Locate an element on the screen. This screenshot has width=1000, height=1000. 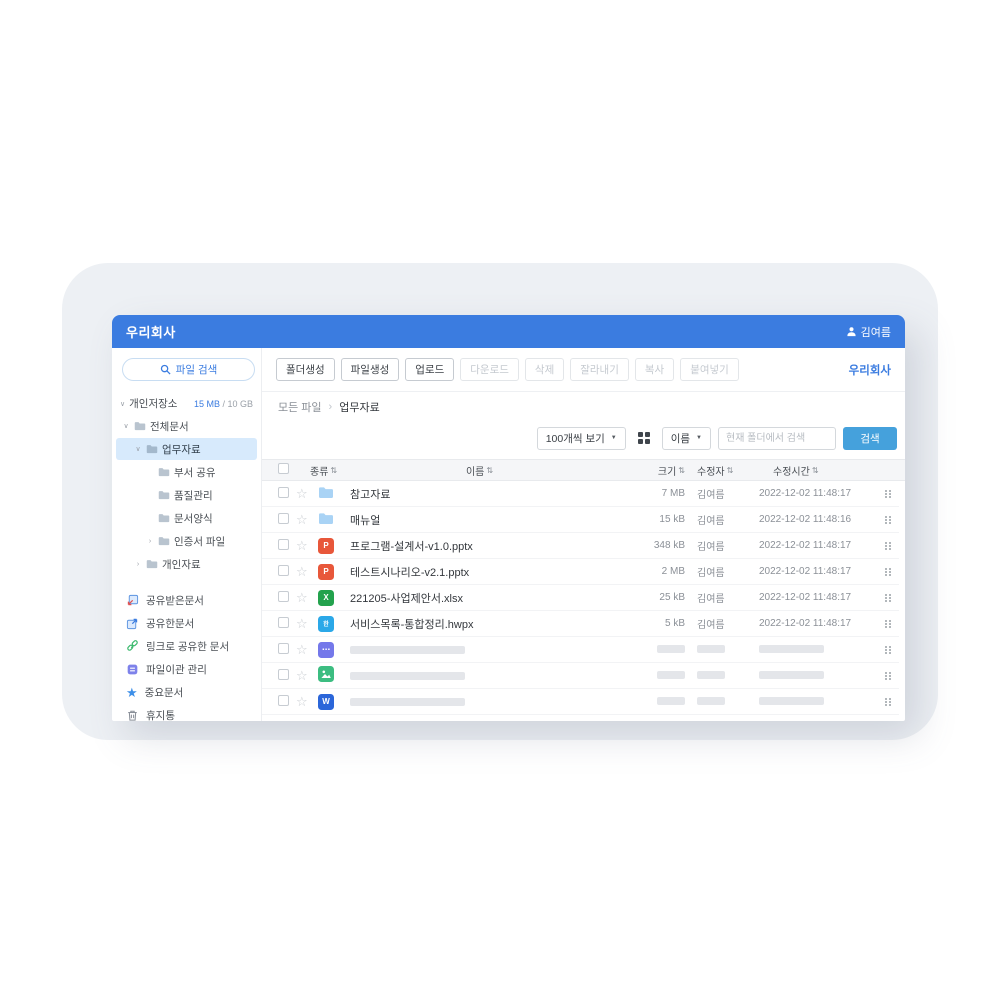
sidebar-item-label: 파일이관 관리 is located at coordinates (176, 670).